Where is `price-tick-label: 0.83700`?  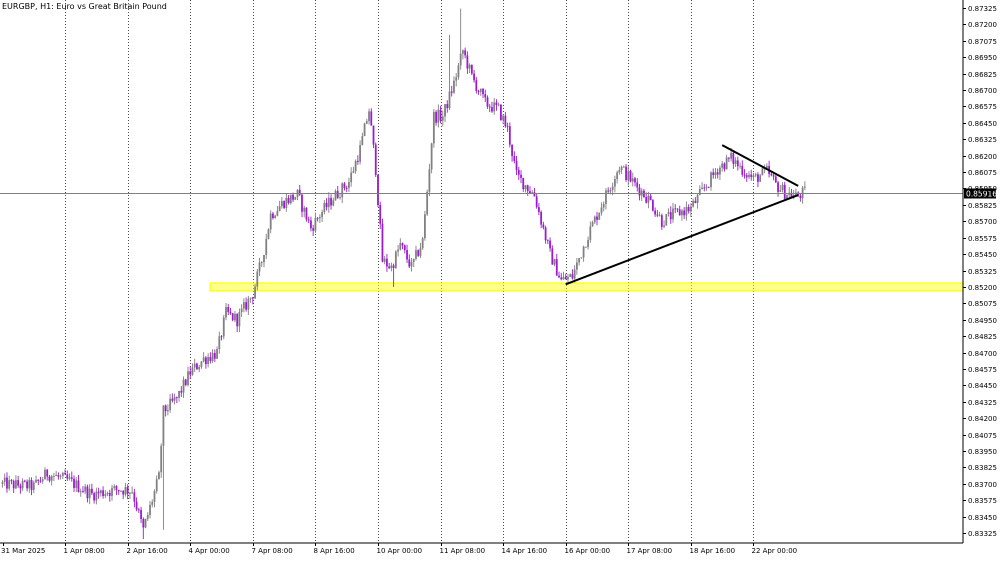 price-tick-label: 0.83700 is located at coordinates (982, 485).